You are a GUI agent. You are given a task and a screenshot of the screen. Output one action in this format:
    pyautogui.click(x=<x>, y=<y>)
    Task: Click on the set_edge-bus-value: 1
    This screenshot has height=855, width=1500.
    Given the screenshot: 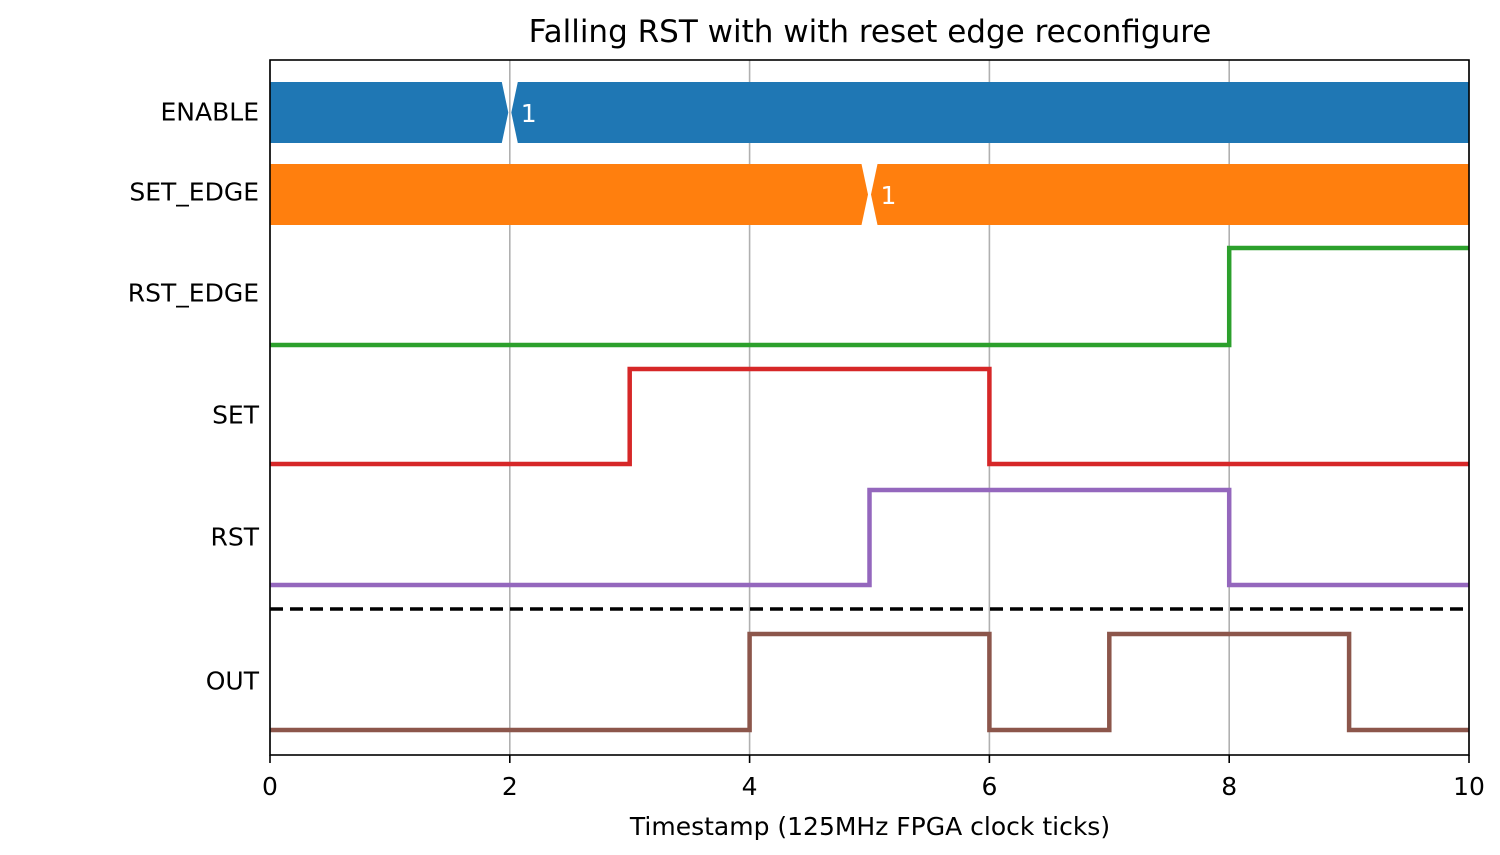 What is the action you would take?
    pyautogui.click(x=889, y=195)
    